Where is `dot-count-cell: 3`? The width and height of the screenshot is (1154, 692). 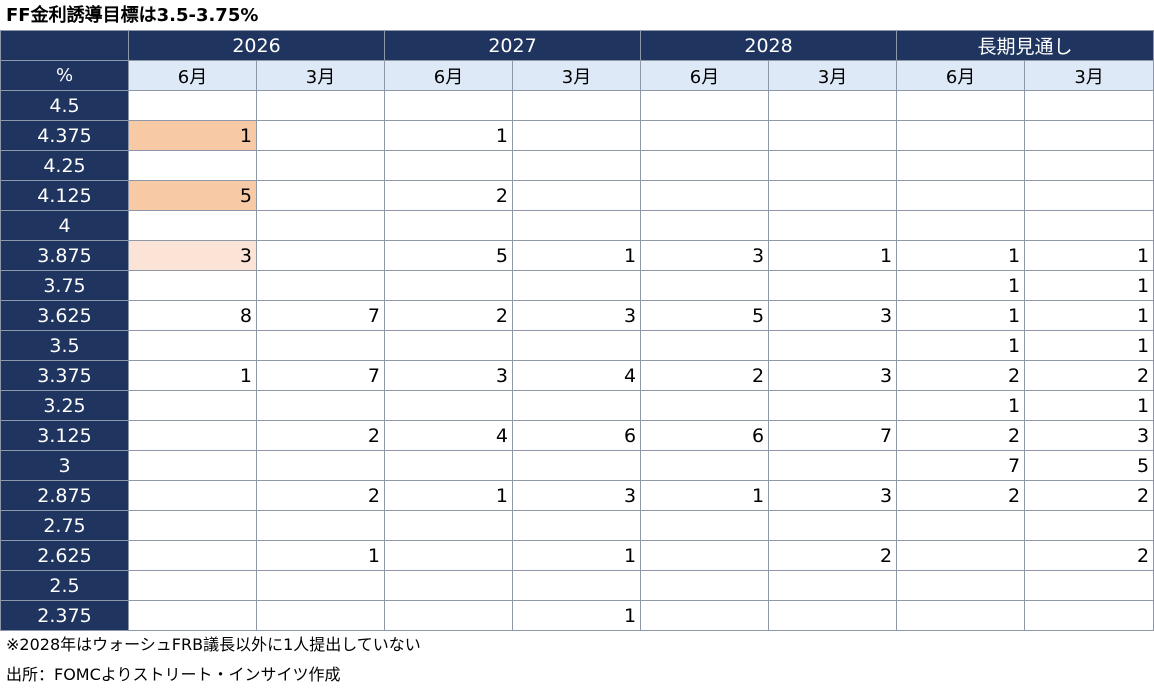 dot-count-cell: 3 is located at coordinates (833, 495).